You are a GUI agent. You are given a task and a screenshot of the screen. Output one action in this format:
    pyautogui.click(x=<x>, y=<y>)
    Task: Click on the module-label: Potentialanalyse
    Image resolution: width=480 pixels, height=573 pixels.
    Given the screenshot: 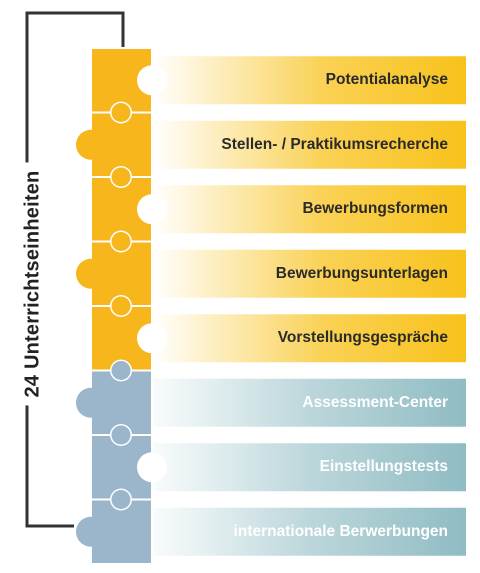 What is the action you would take?
    pyautogui.click(x=386, y=80)
    